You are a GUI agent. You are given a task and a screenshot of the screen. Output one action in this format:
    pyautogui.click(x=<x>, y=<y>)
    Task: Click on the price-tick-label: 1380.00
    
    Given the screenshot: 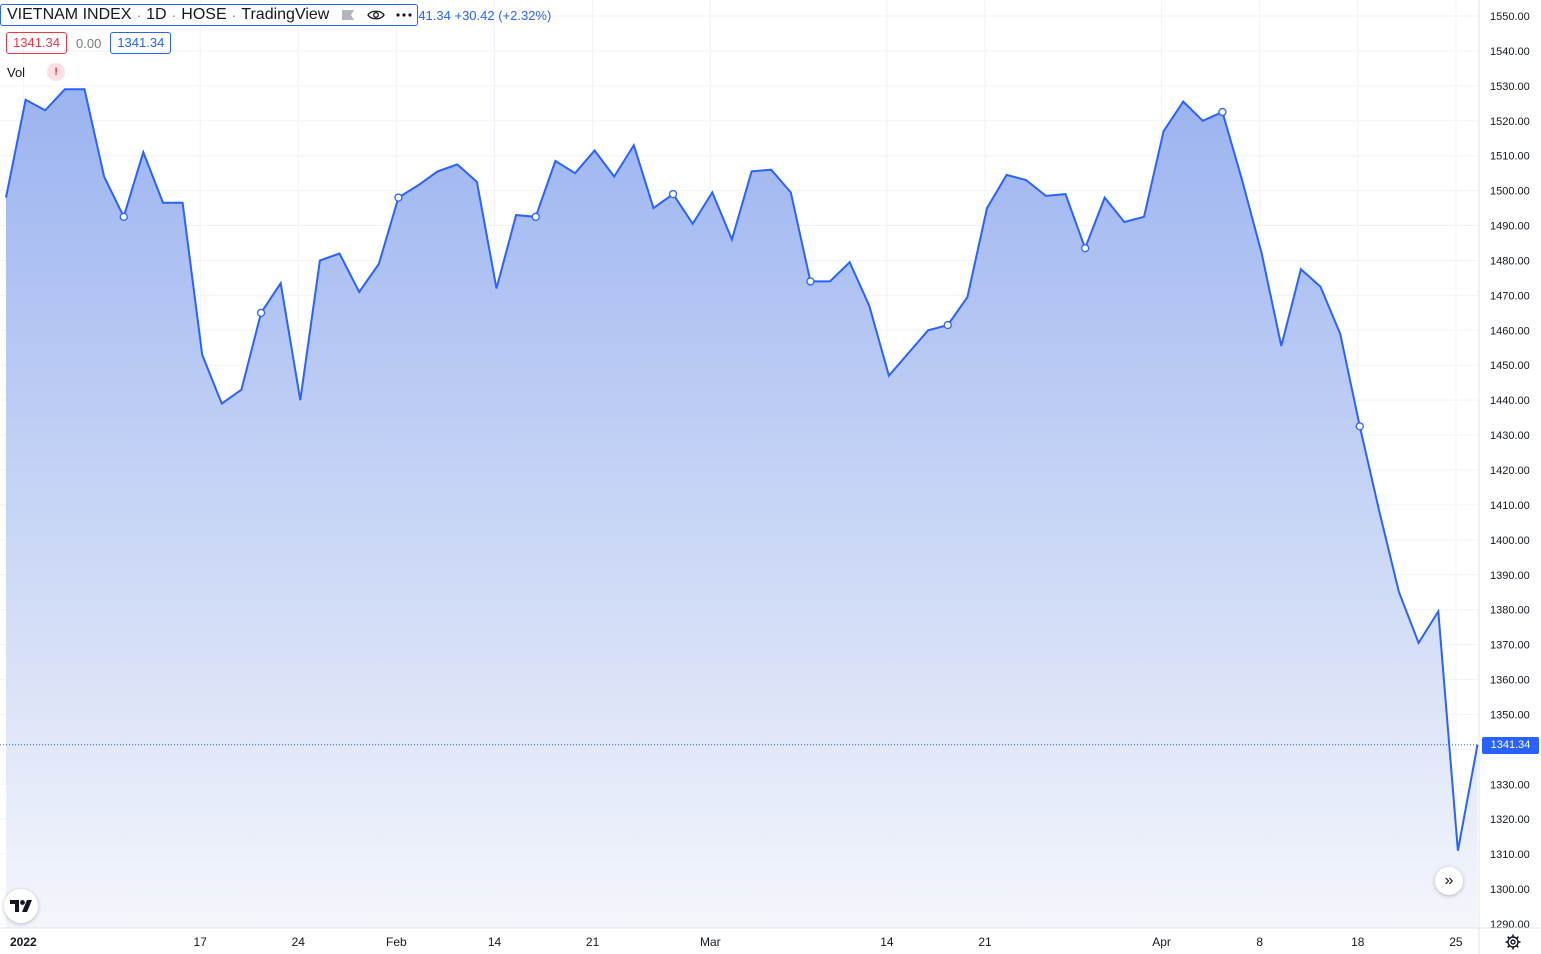 What is the action you would take?
    pyautogui.click(x=1510, y=611)
    